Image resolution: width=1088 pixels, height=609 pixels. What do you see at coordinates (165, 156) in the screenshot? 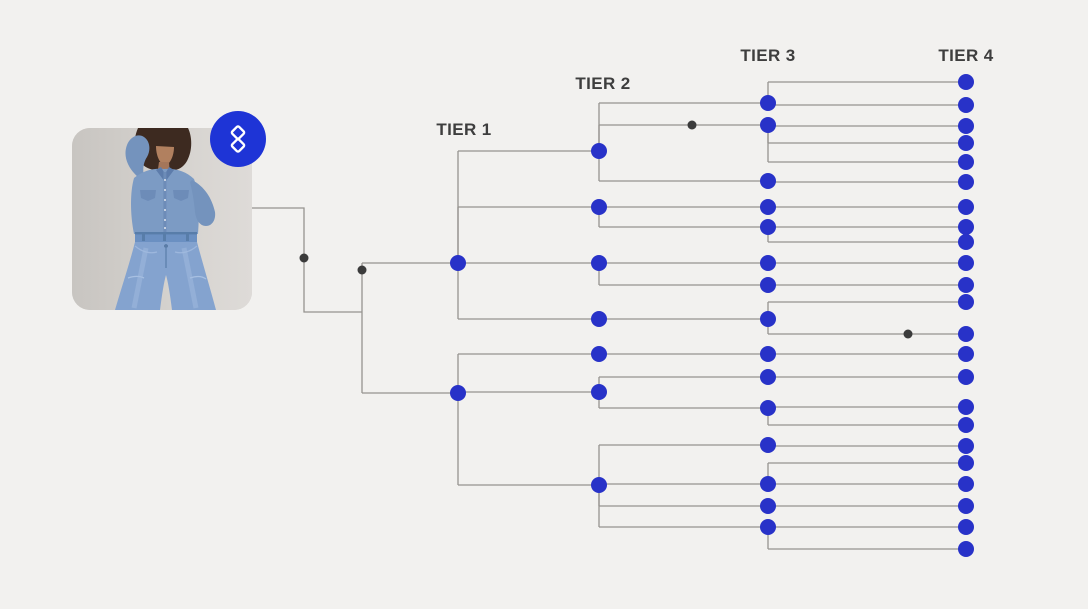
I see `face` at bounding box center [165, 156].